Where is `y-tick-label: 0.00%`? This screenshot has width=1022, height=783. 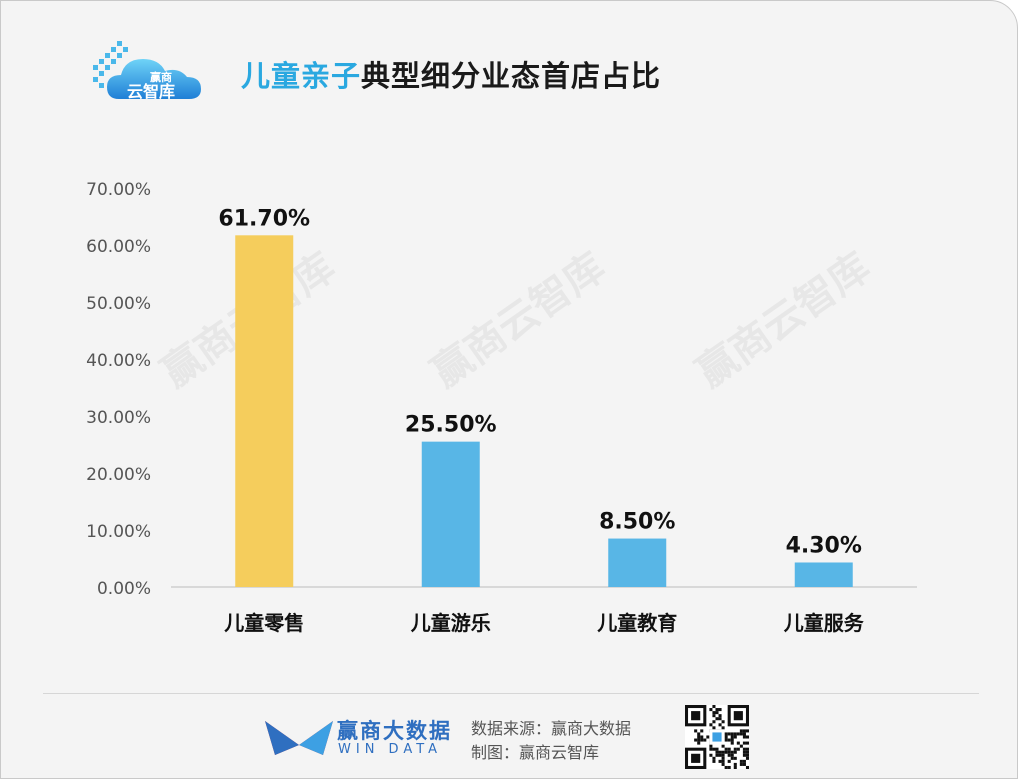 y-tick-label: 0.00% is located at coordinates (124, 589).